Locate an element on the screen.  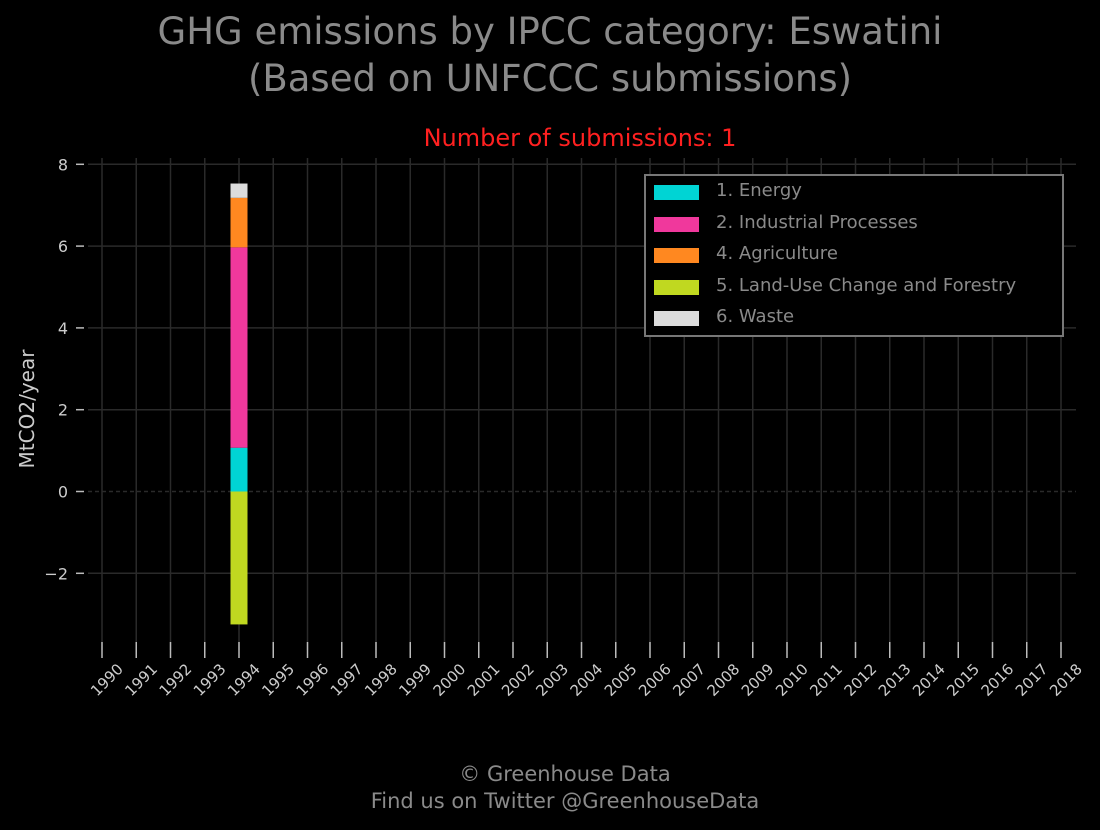
x-tick-label: 2013 is located at coordinates (895, 680).